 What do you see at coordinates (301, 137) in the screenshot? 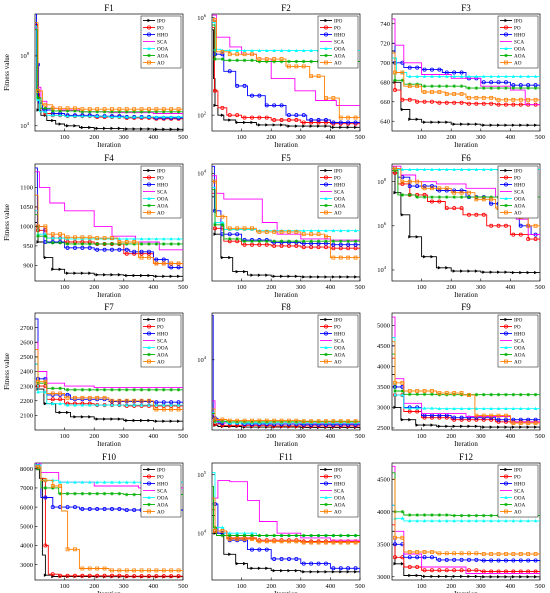
I see `x-tick-label: 300` at bounding box center [301, 137].